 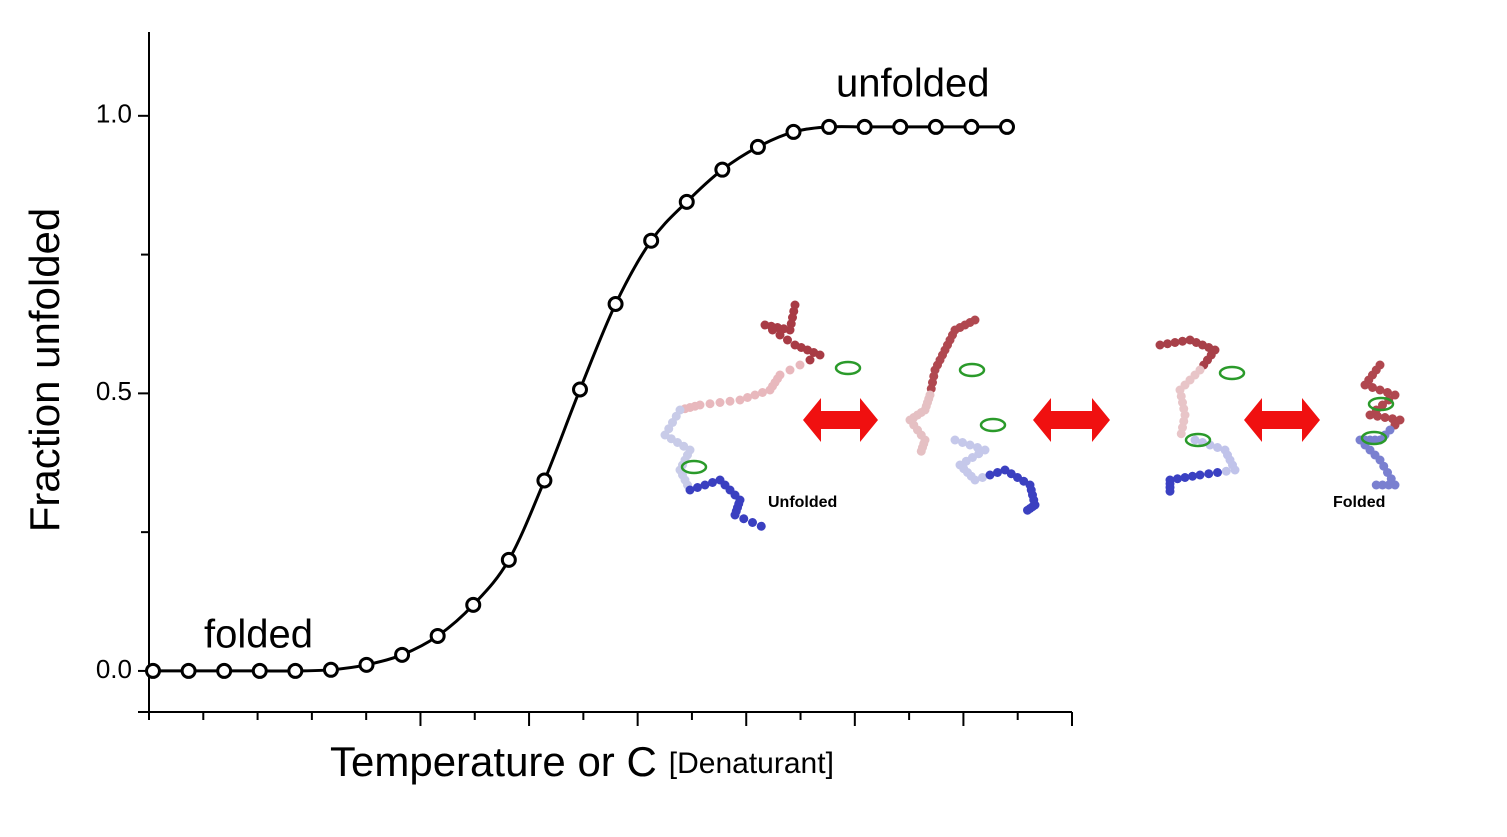 I want to click on image-label: Folded, so click(x=1359, y=502).